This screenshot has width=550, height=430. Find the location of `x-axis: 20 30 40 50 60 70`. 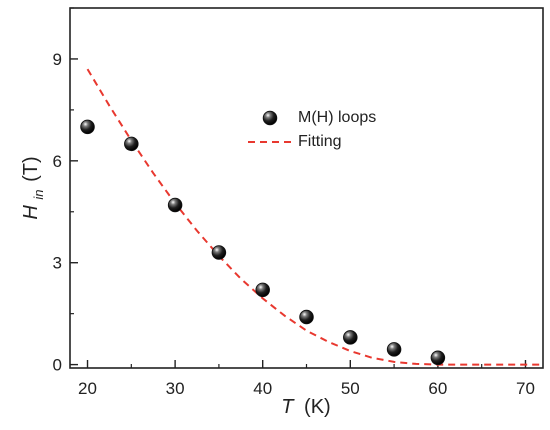

x-axis: 20 30 40 50 60 70 is located at coordinates (306, 379).